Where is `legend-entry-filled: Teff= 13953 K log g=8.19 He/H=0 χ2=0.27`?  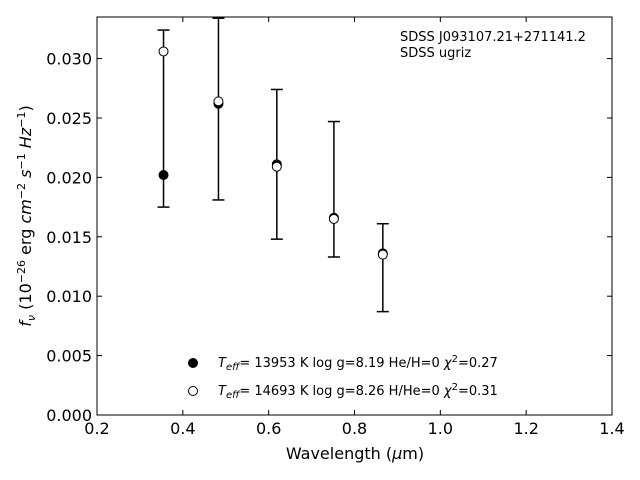 legend-entry-filled: Teff= 13953 K log g=8.19 He/H=0 χ2=0.27 is located at coordinates (358, 363).